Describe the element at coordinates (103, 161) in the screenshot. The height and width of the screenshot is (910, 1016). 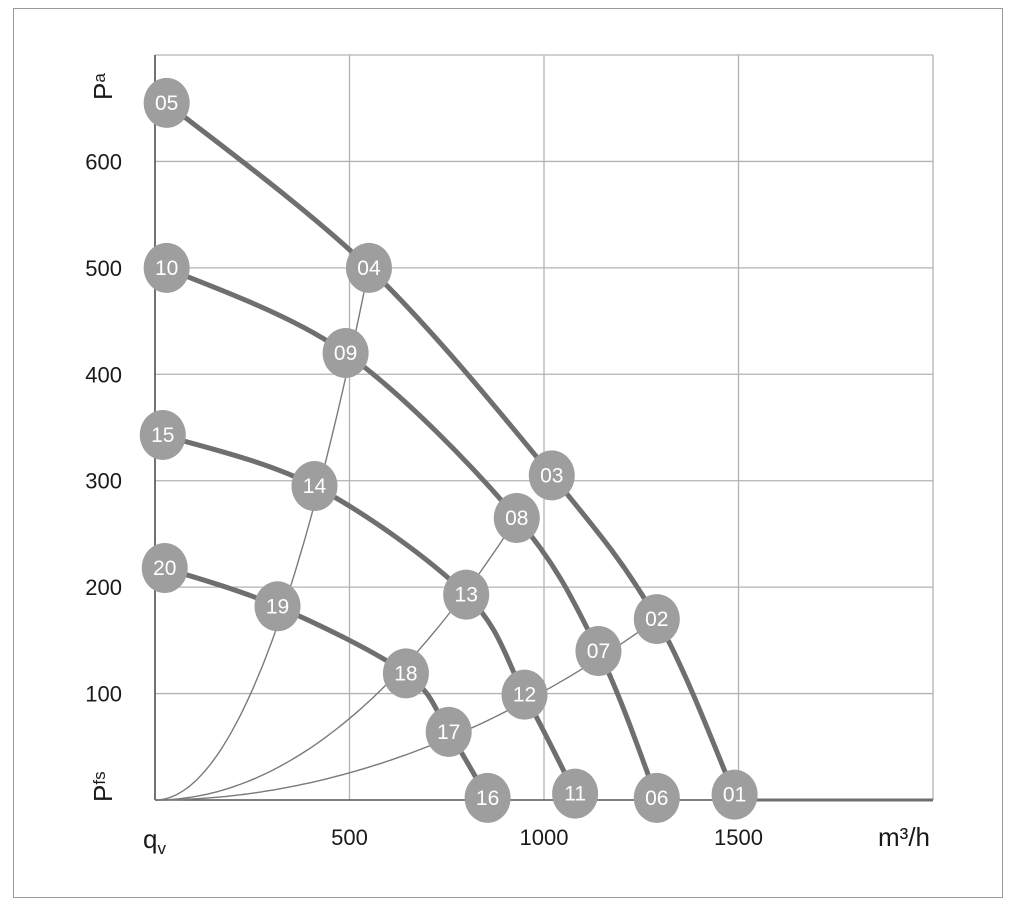
I see `y-tick-label: 600` at that location.